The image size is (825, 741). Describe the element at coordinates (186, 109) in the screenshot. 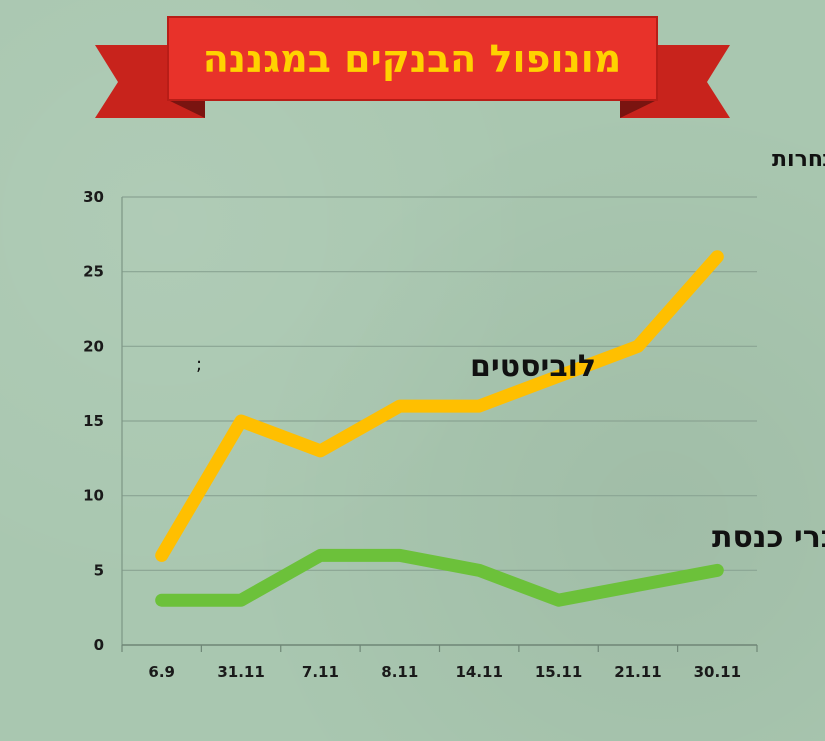

I see `ribbon-left-fold` at that location.